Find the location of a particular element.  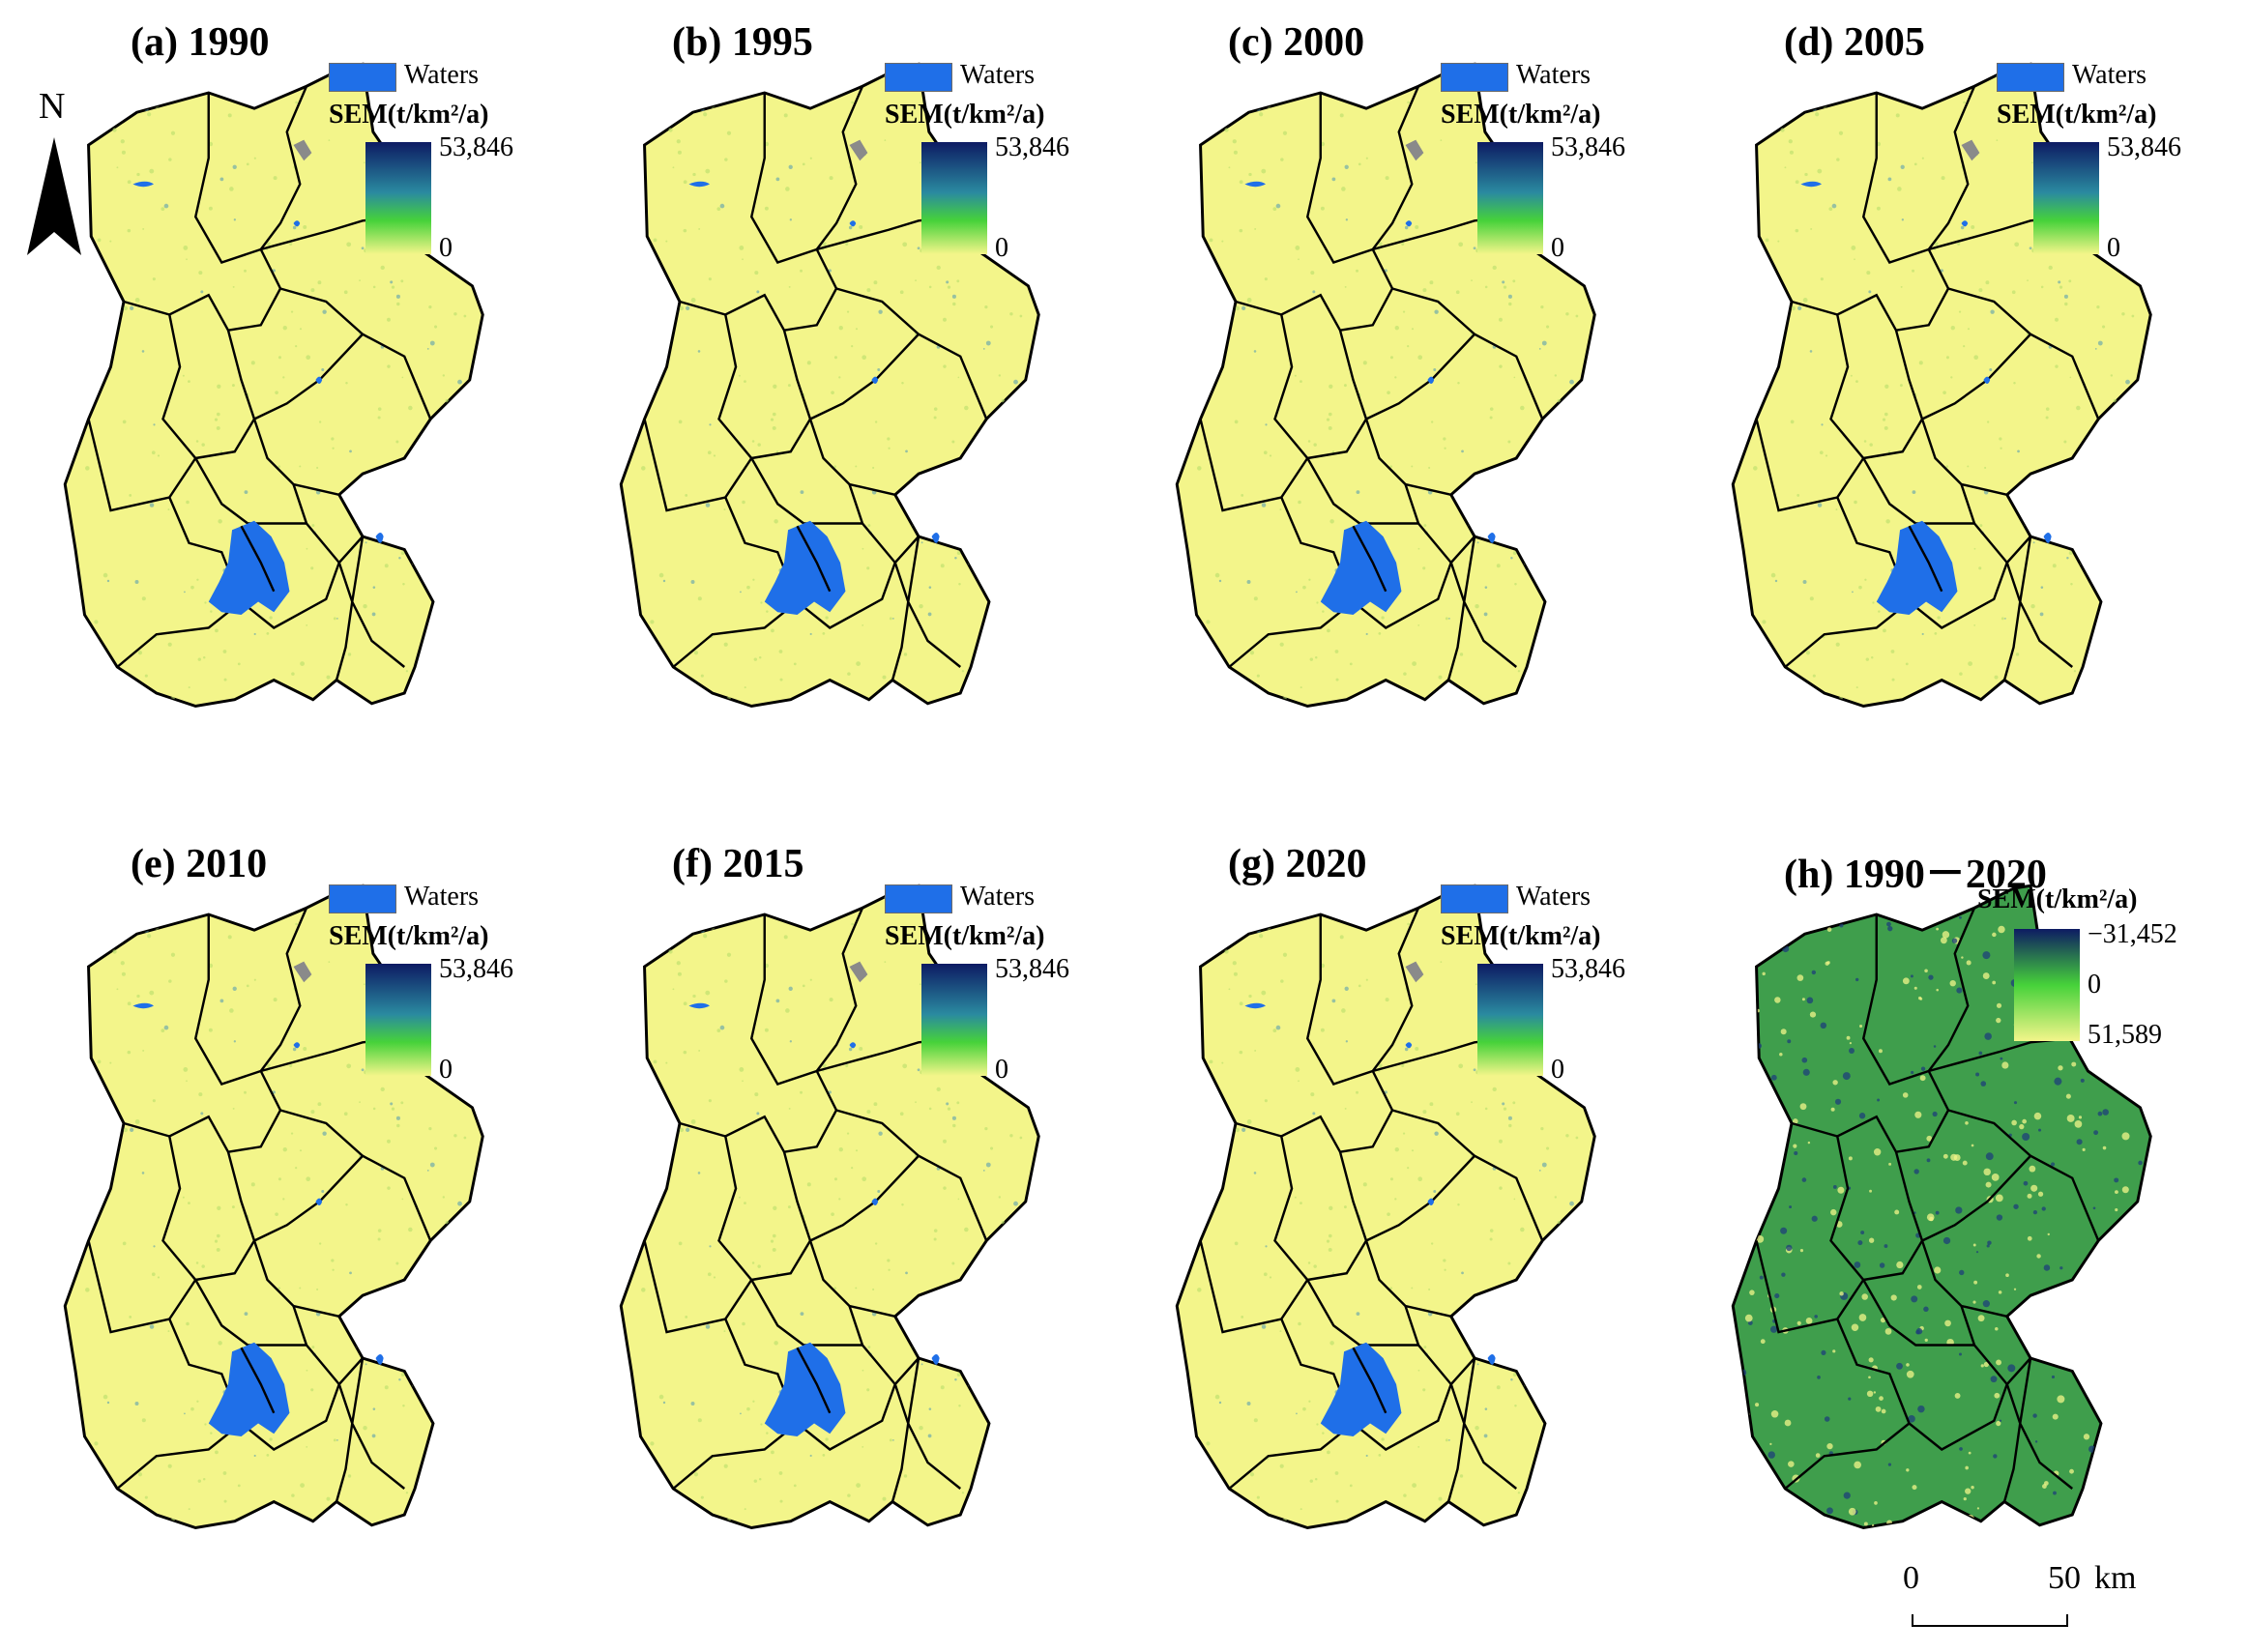

scale-bar: 0 50 km is located at coordinates (2029, 1597).